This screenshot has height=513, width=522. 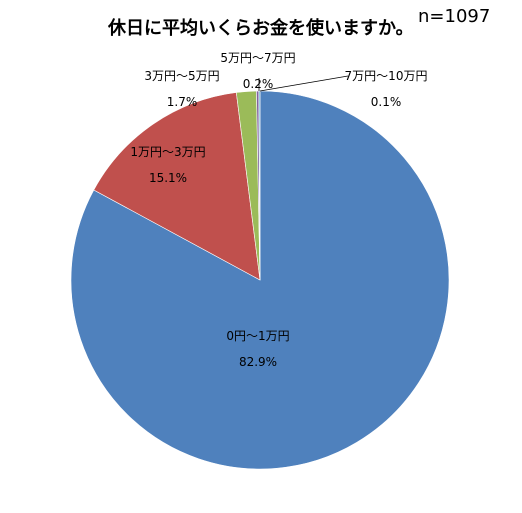 I want to click on slice-category-label-5: 7万円～10万円, so click(x=386, y=76).